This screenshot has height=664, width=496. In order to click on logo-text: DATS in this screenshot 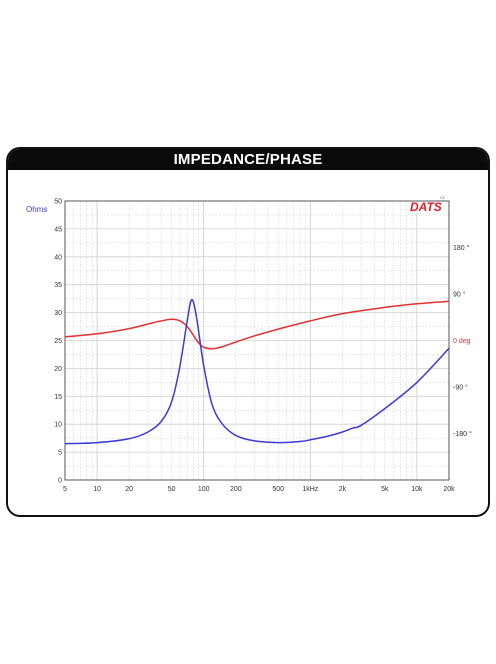, I will do `click(426, 207)`.